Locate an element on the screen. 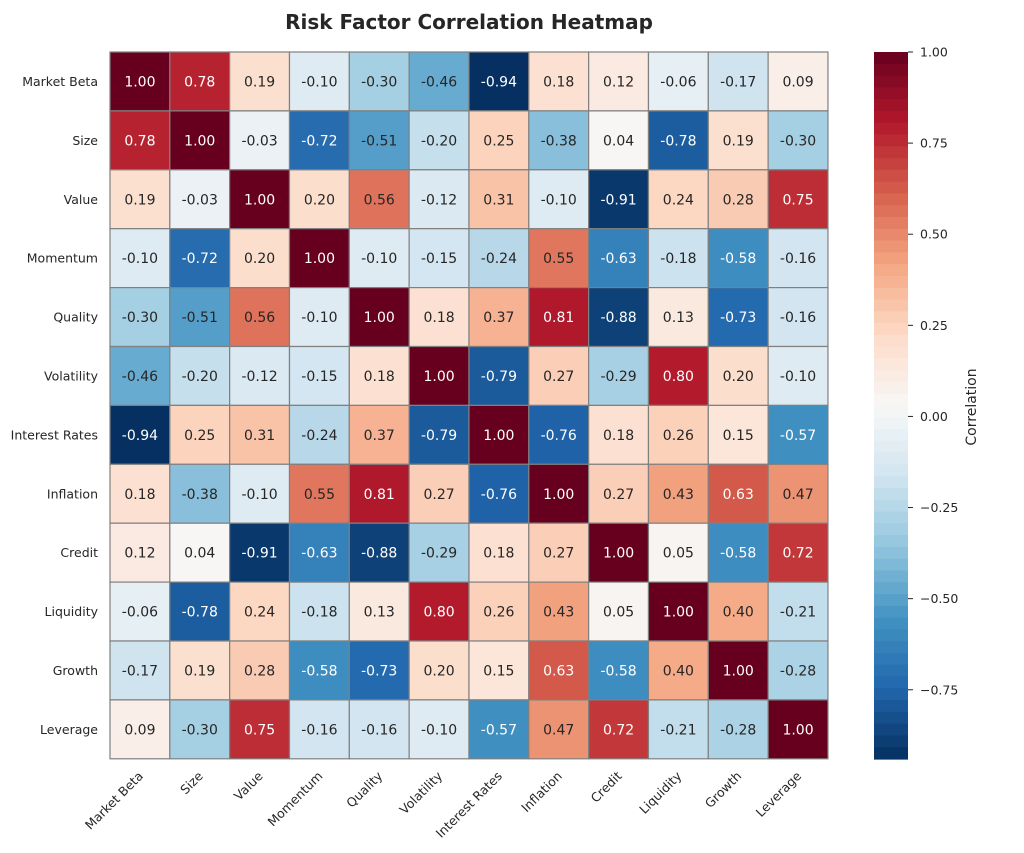 This screenshot has width=1024, height=853. cell-value-label: 0.12 is located at coordinates (618, 82).